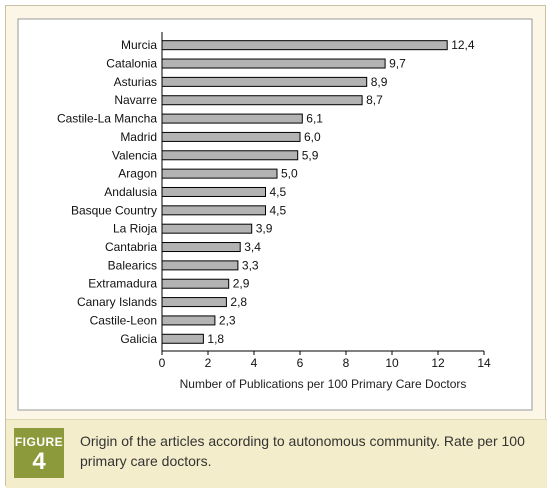 Image resolution: width=555 pixels, height=494 pixels. I want to click on value-label: 5,9, so click(310, 155).